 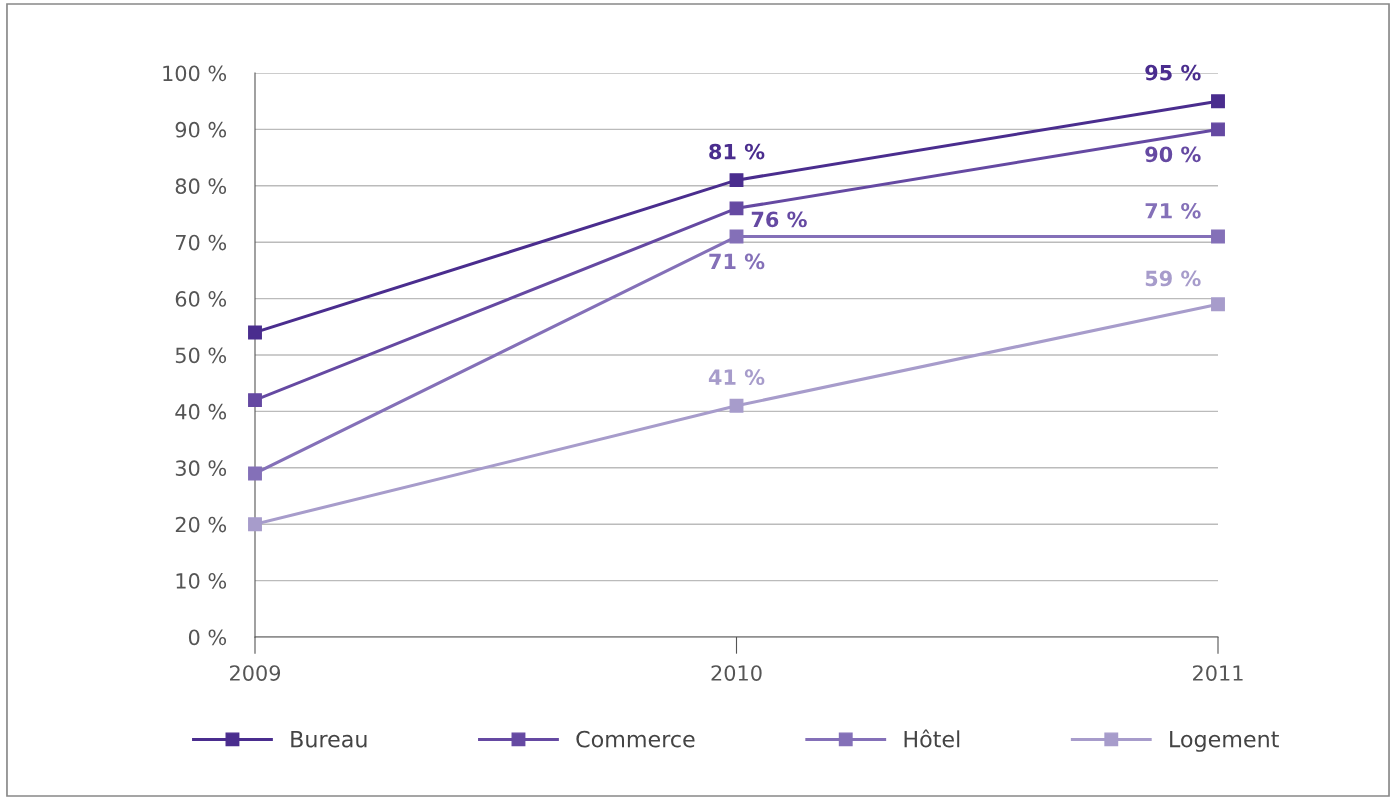 What do you see at coordinates (201, 186) in the screenshot?
I see `y-tick-label: 80 %` at bounding box center [201, 186].